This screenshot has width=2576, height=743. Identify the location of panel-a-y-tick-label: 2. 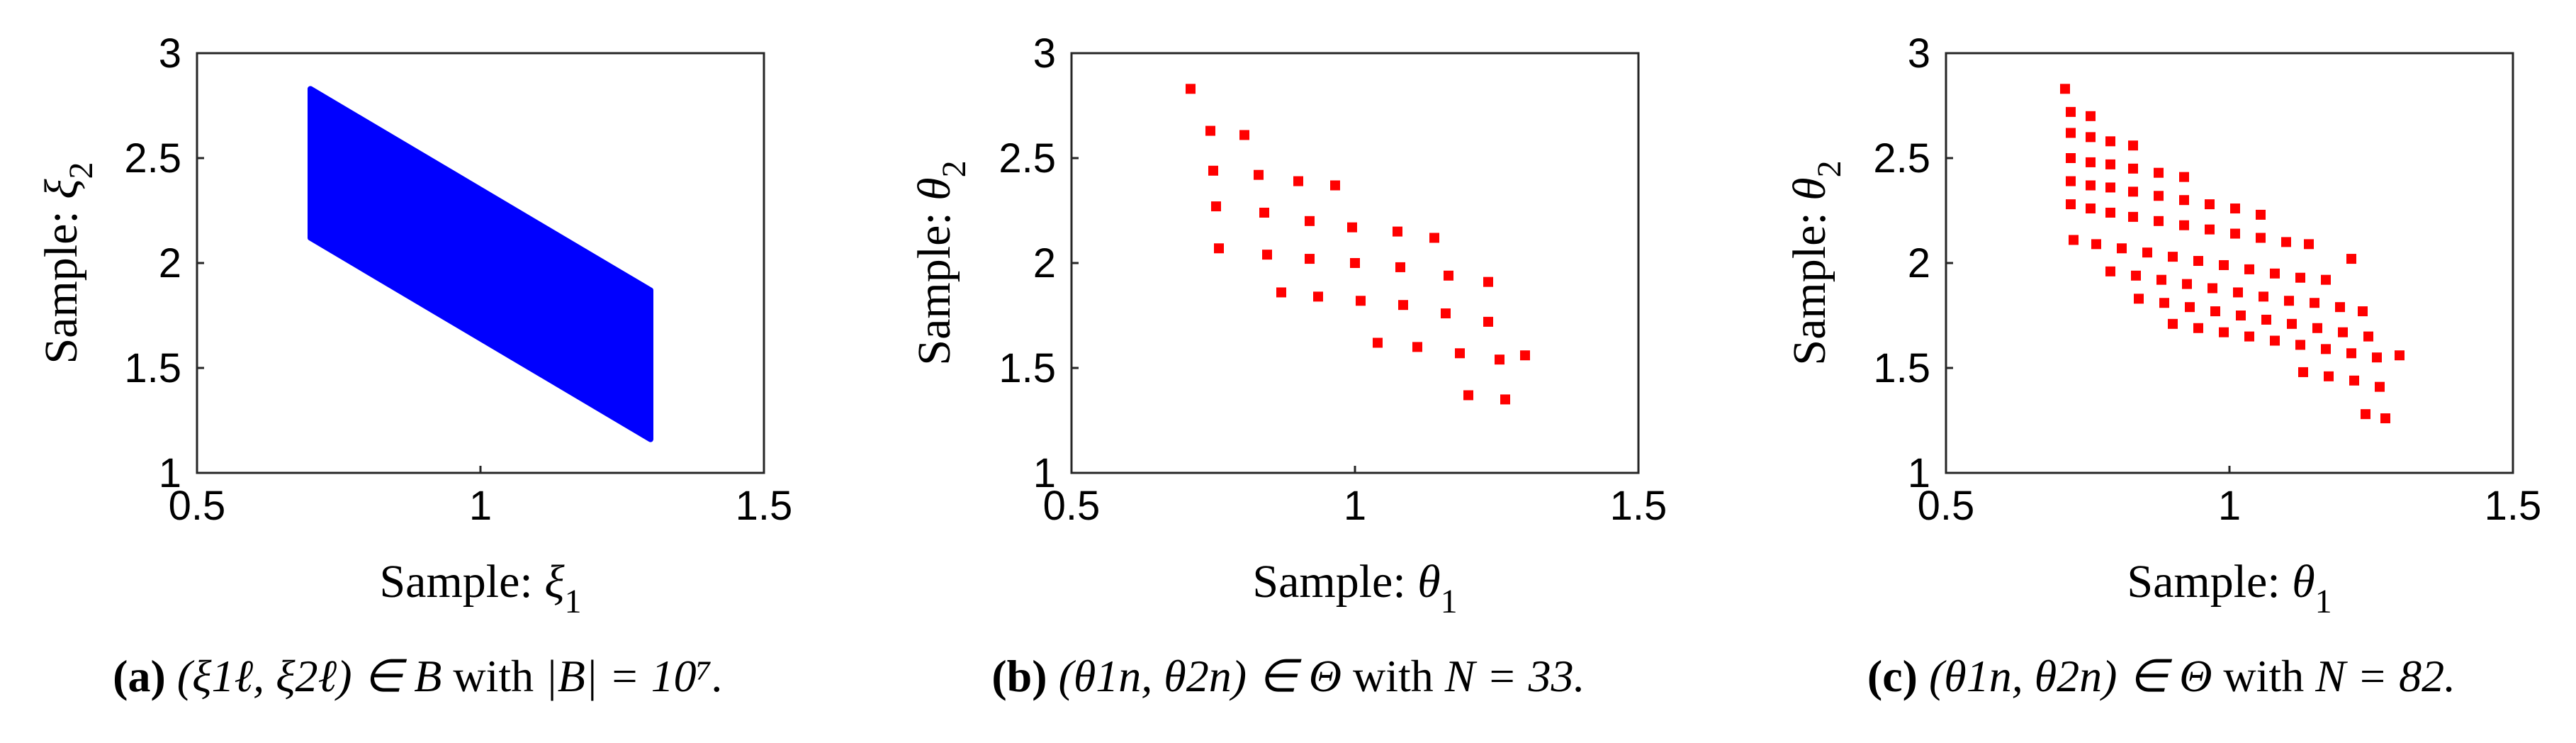
(170, 263).